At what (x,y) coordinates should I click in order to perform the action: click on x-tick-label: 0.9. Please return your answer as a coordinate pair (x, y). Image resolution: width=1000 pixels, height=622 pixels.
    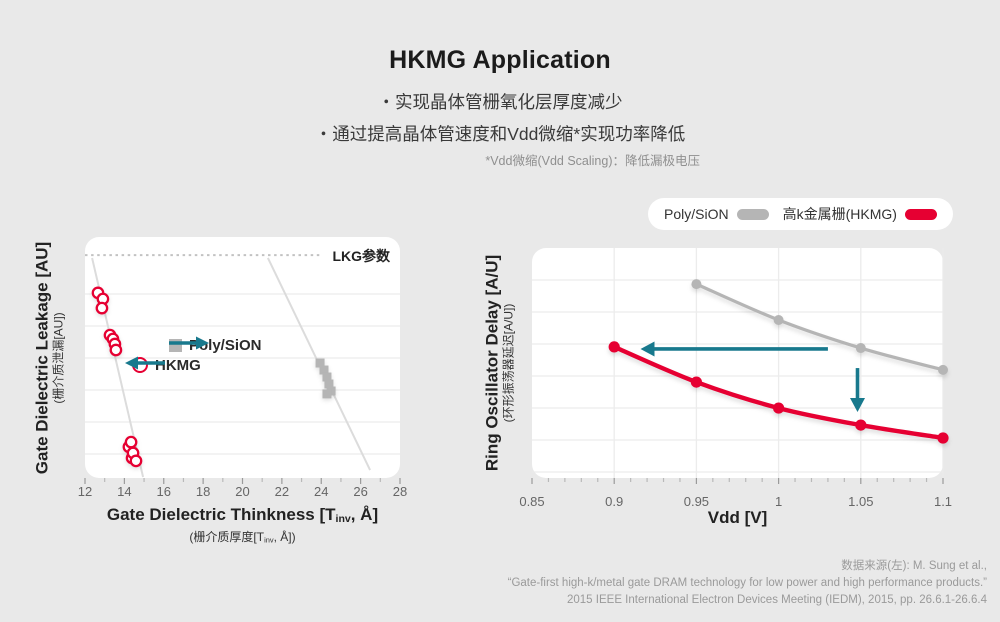
    Looking at the image, I should click on (614, 501).